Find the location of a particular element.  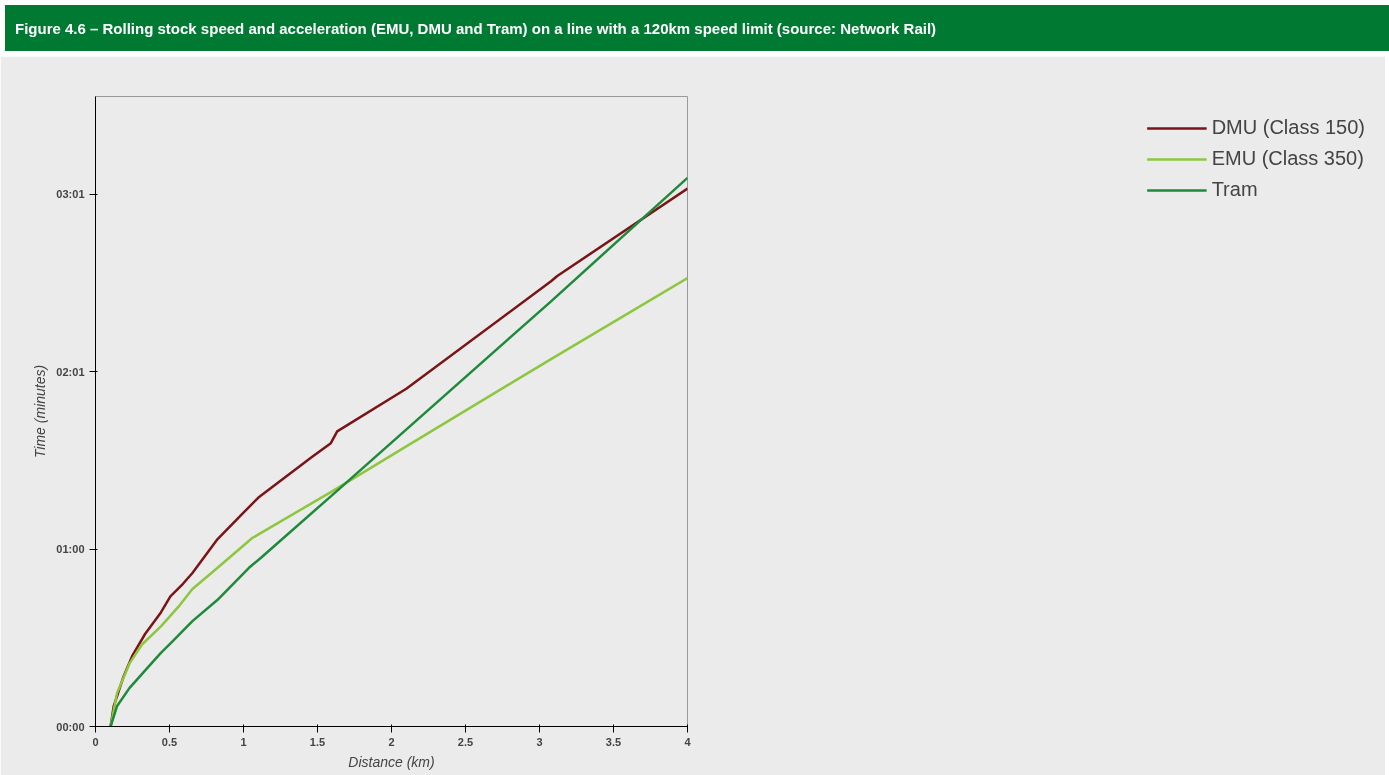

x-axis-title: Distance (km) is located at coordinates (391, 761).